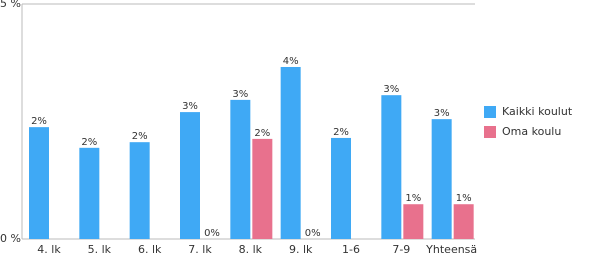 This screenshot has width=608, height=260. I want to click on y-tick-label: 0 %, so click(10, 238).